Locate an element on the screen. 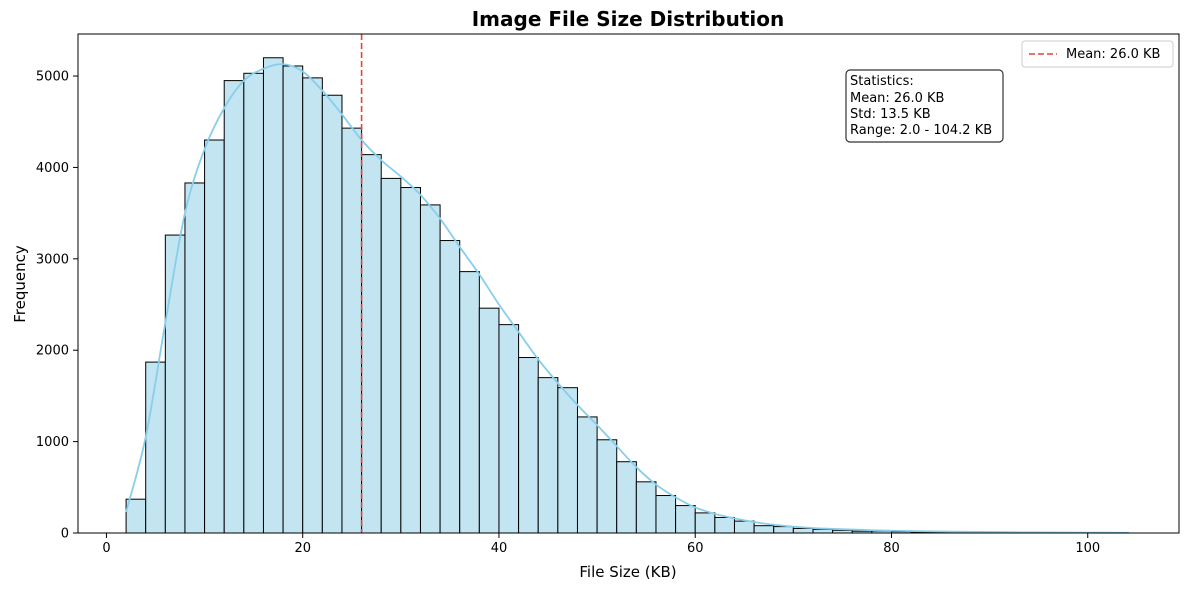 The image size is (1189, 590). stats-line-std: Std: 13.5 KB is located at coordinates (890, 114).